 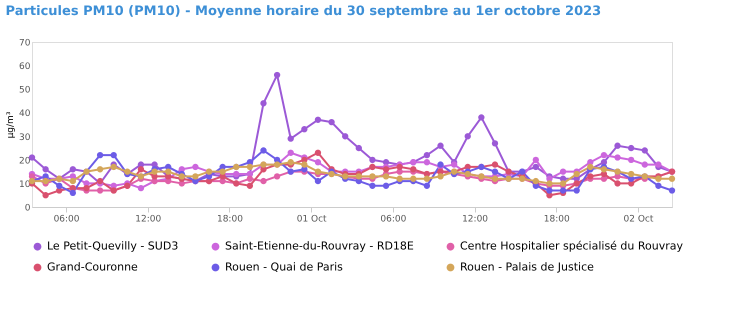 What do you see at coordinates (25, 137) in the screenshot?
I see `y-tick-label: 30` at bounding box center [25, 137].